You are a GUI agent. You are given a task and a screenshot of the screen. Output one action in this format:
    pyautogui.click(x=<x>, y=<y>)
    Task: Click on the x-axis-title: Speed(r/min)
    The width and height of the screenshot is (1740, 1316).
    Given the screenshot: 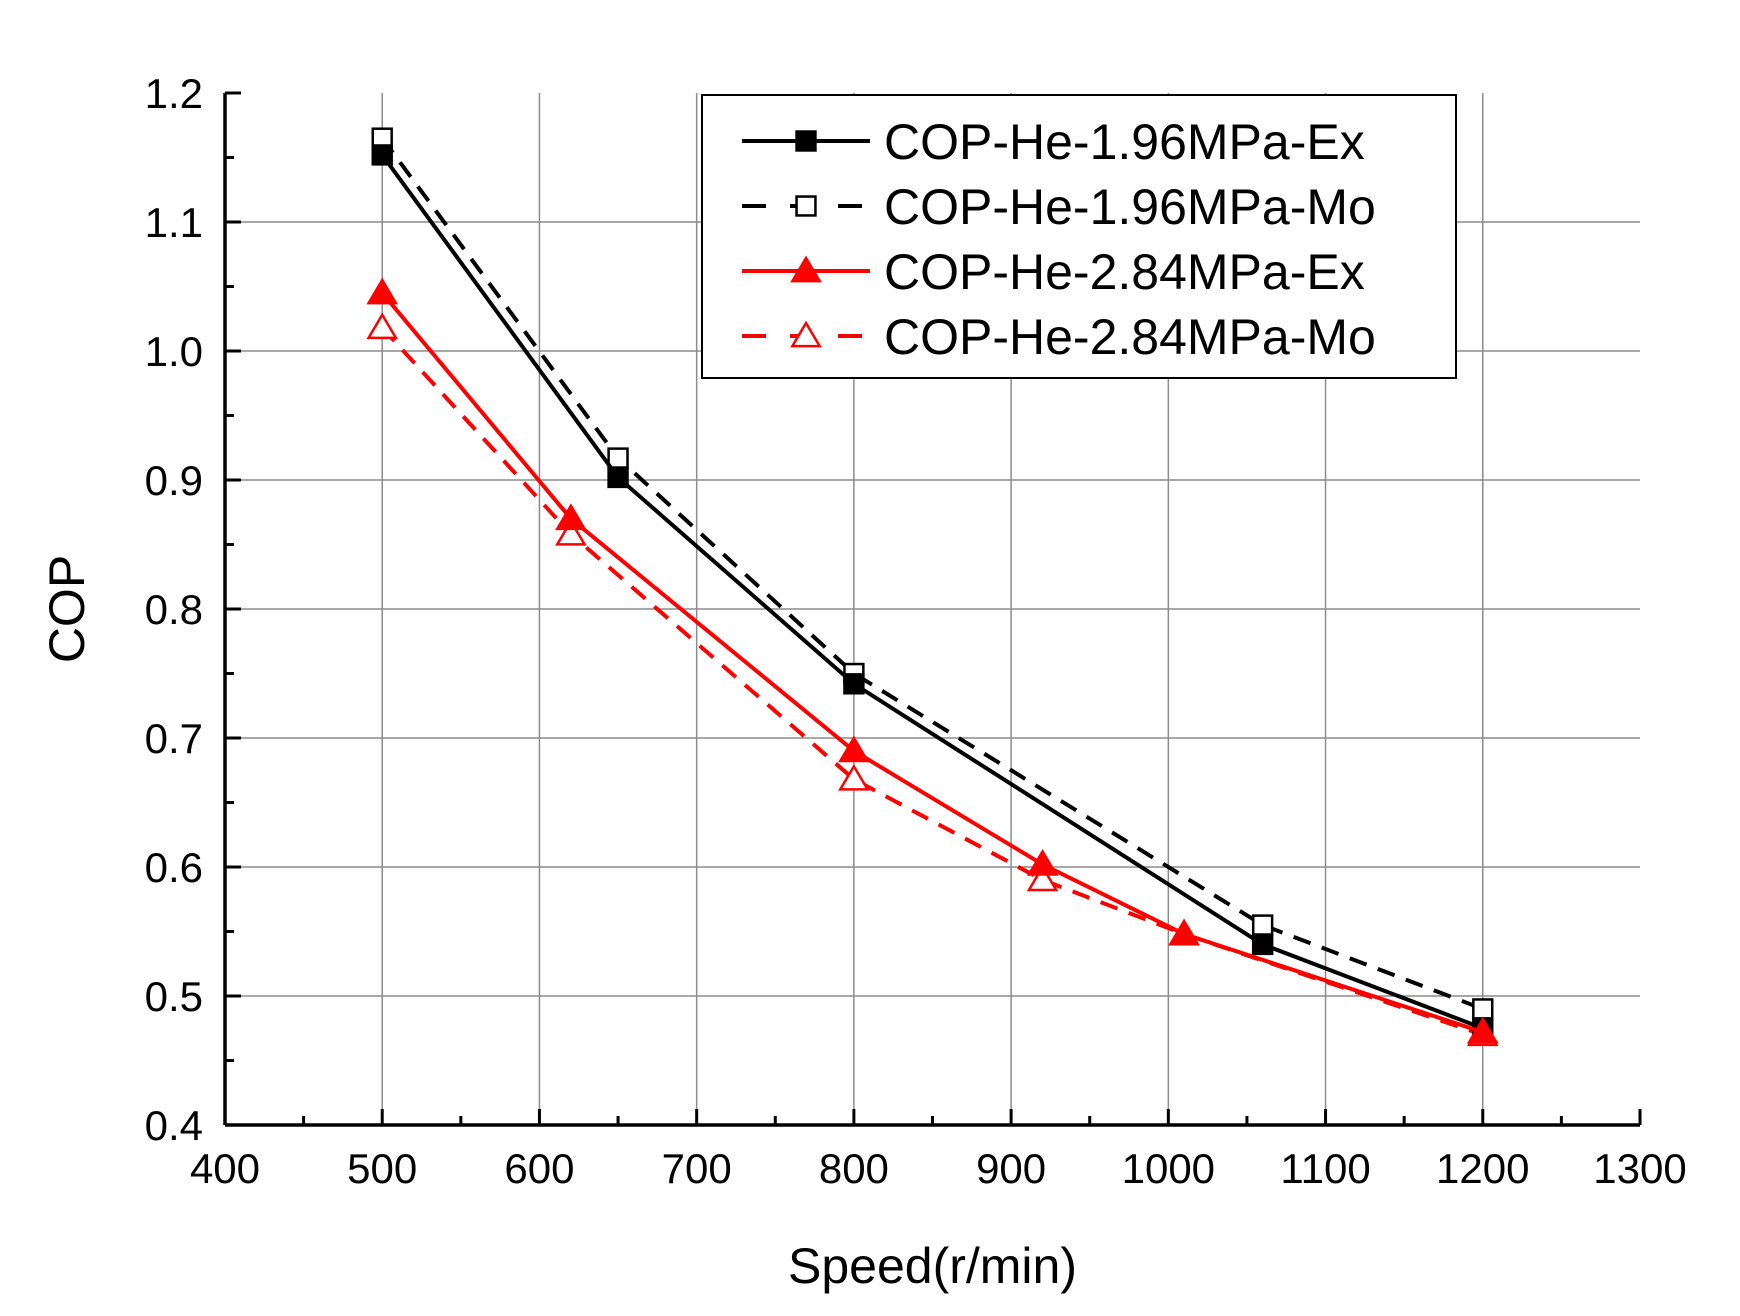 What is the action you would take?
    pyautogui.click(x=932, y=1266)
    